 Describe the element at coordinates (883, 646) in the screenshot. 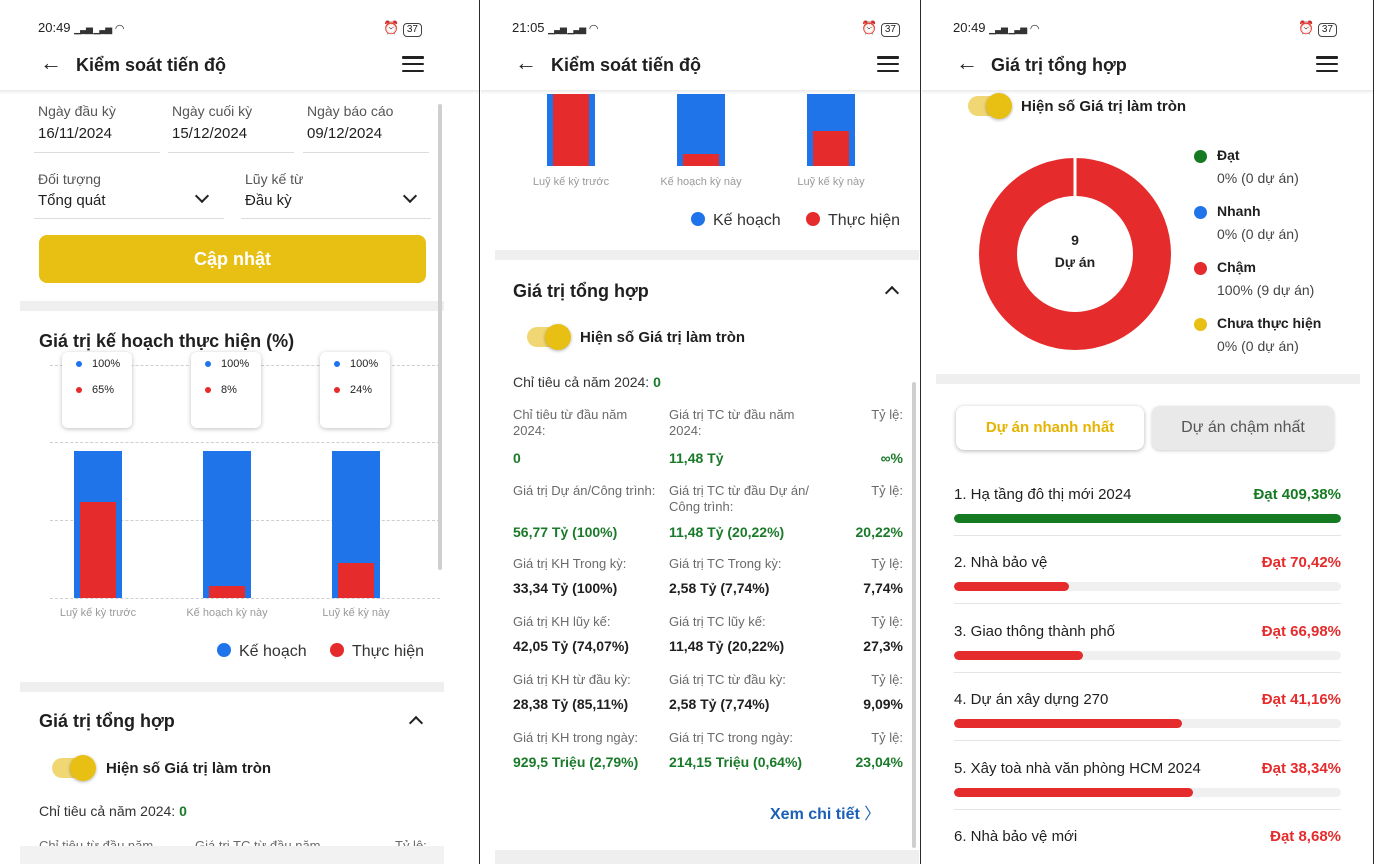

I see `summary-cell-value: 27,3%` at that location.